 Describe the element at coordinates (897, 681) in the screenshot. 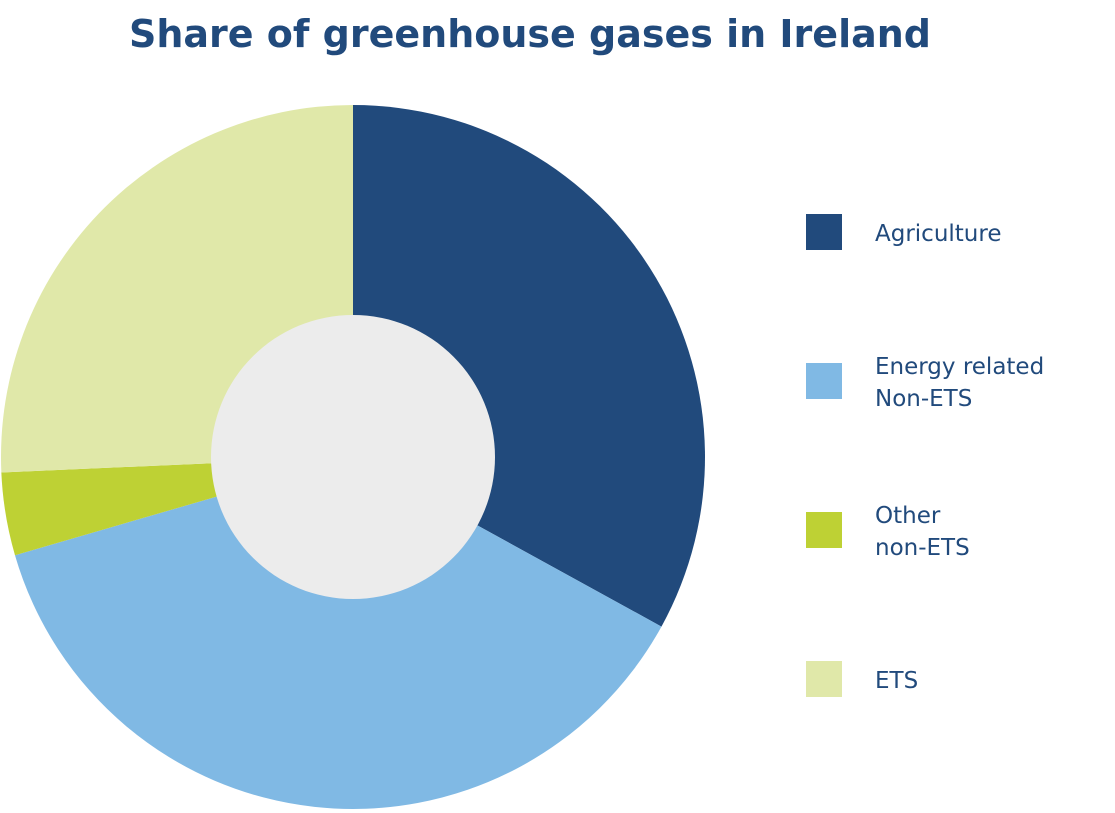

I see `legend-label: ETS` at that location.